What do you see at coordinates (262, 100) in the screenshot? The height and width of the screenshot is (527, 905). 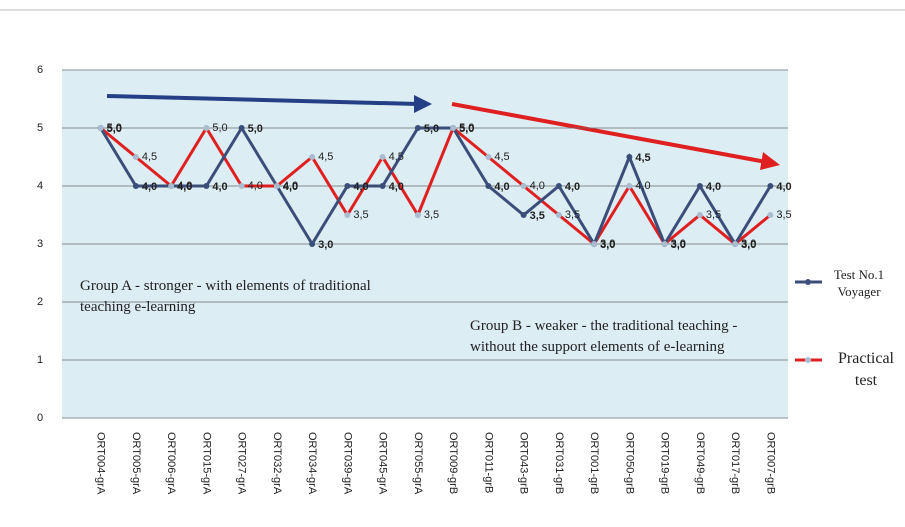 I see `arrow` at bounding box center [262, 100].